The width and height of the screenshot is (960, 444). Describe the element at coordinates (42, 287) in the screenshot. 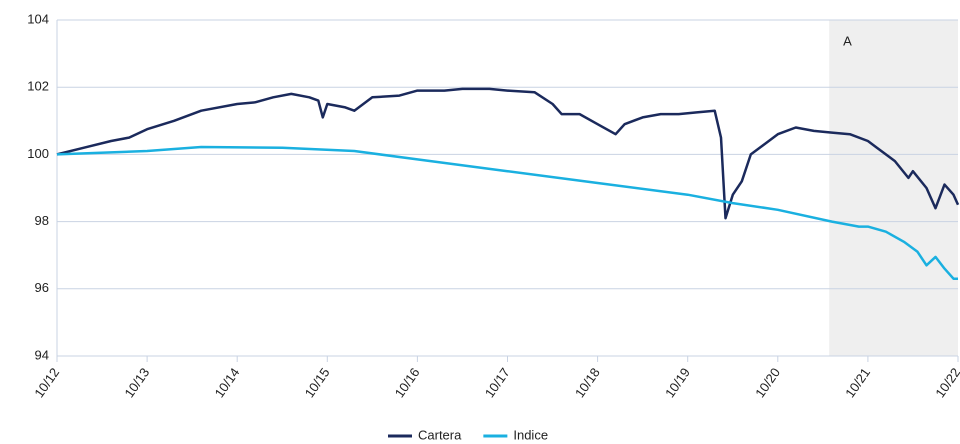

I see `y-tick-label: 96` at that location.